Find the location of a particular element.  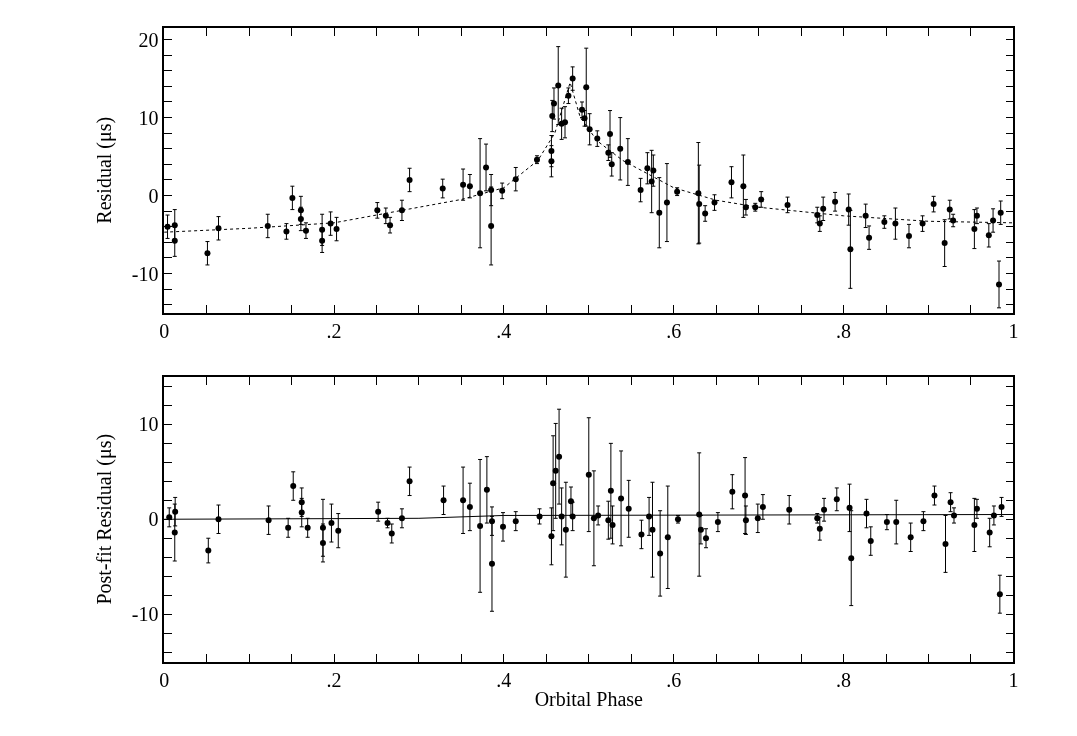

y-axis-title: Post-fit Residual (μs) is located at coordinates (104, 519).